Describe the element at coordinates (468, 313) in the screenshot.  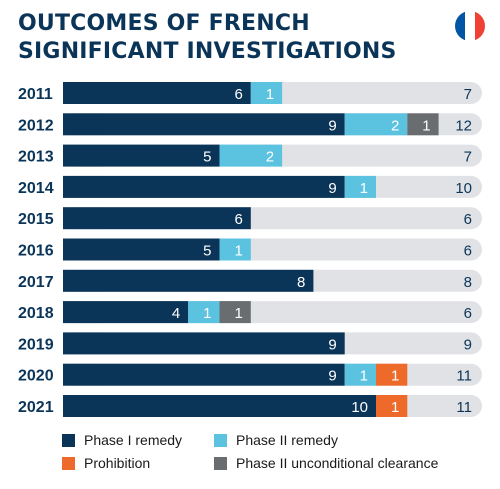
I see `total-label-2018: 6` at that location.